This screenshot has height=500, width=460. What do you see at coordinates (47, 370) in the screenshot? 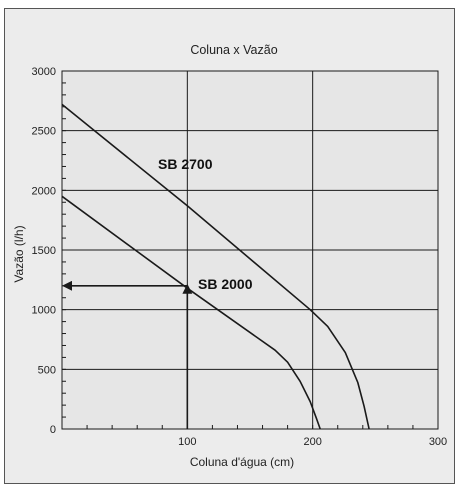
I see `y-tick-label: 500` at bounding box center [47, 370].